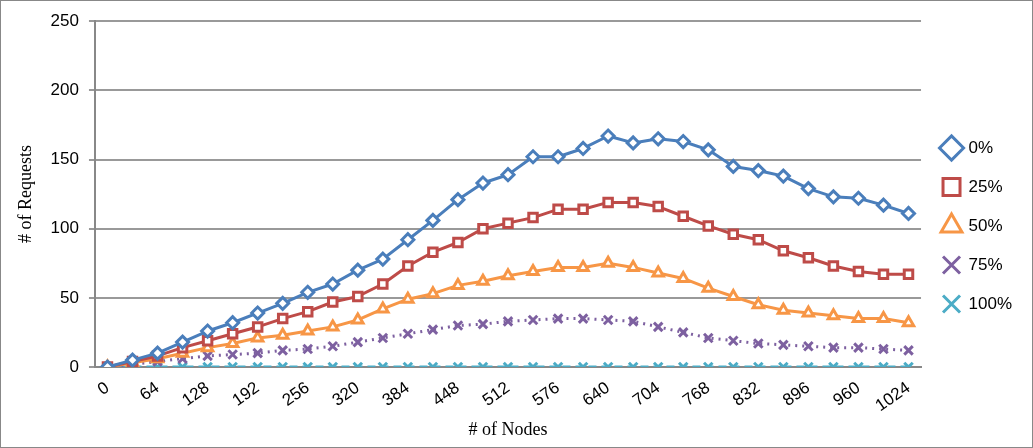 The width and height of the screenshot is (1033, 448). Describe the element at coordinates (596, 393) in the screenshot. I see `x-tick-label: 640` at that location.